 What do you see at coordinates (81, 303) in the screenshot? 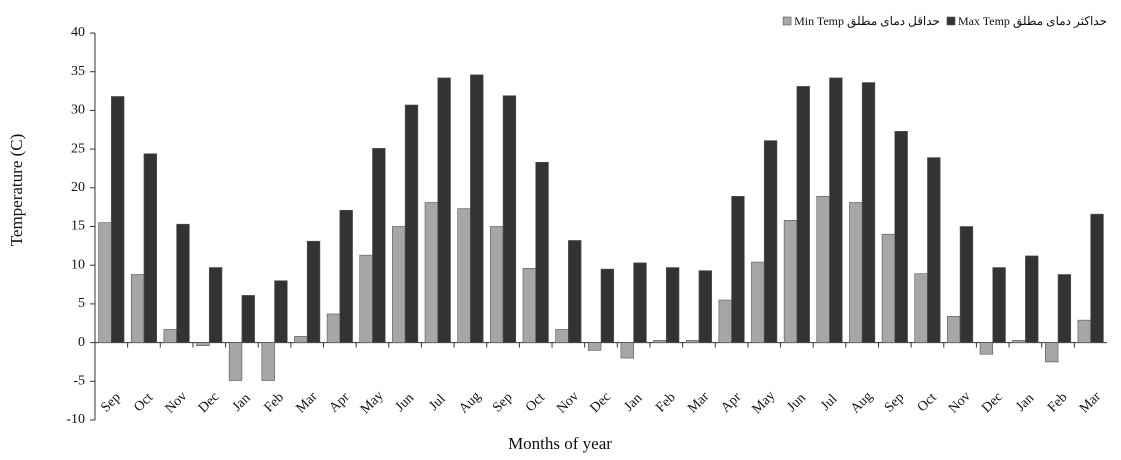
I see `y-tick-label: 5` at bounding box center [81, 303].